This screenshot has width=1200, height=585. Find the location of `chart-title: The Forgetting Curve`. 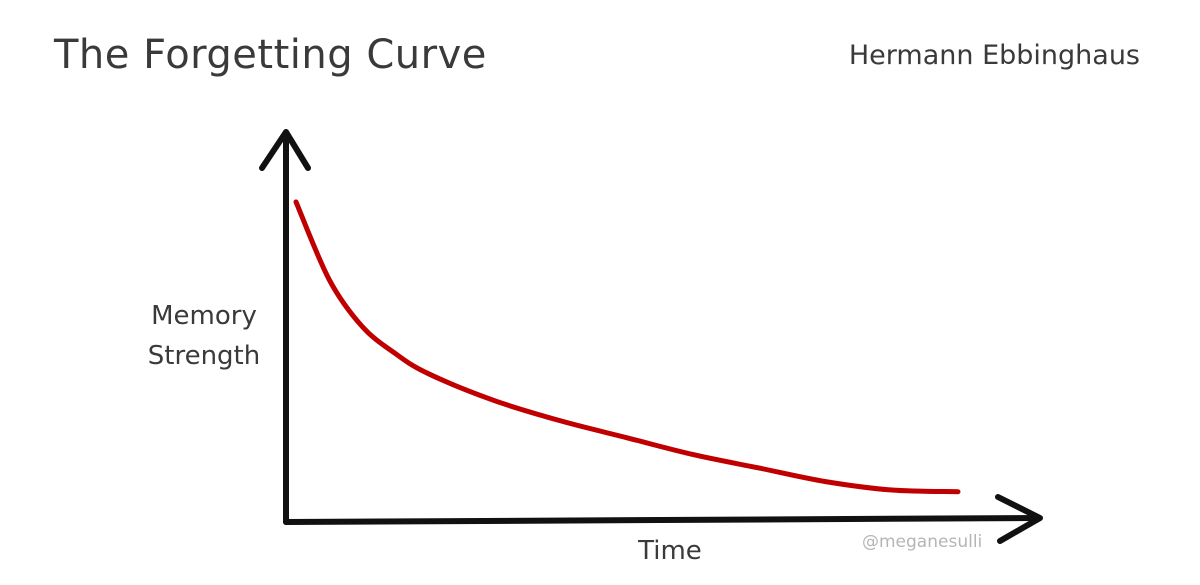

chart-title: The Forgetting Curve is located at coordinates (270, 55).